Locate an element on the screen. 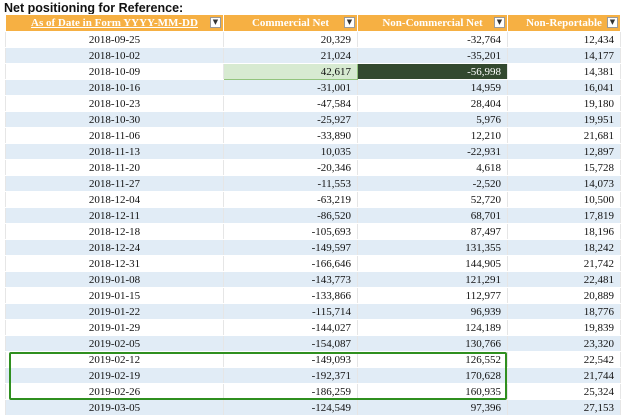  cell-date: 2019-02-05 is located at coordinates (114, 343).